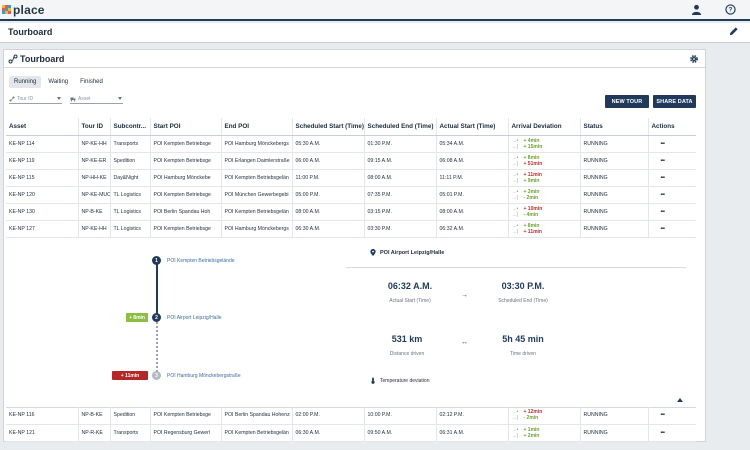 Image resolution: width=750 pixels, height=450 pixels. What do you see at coordinates (544, 195) in the screenshot?
I see `cell-arrival-deviation: →• + 3min →| - 2min` at bounding box center [544, 195].